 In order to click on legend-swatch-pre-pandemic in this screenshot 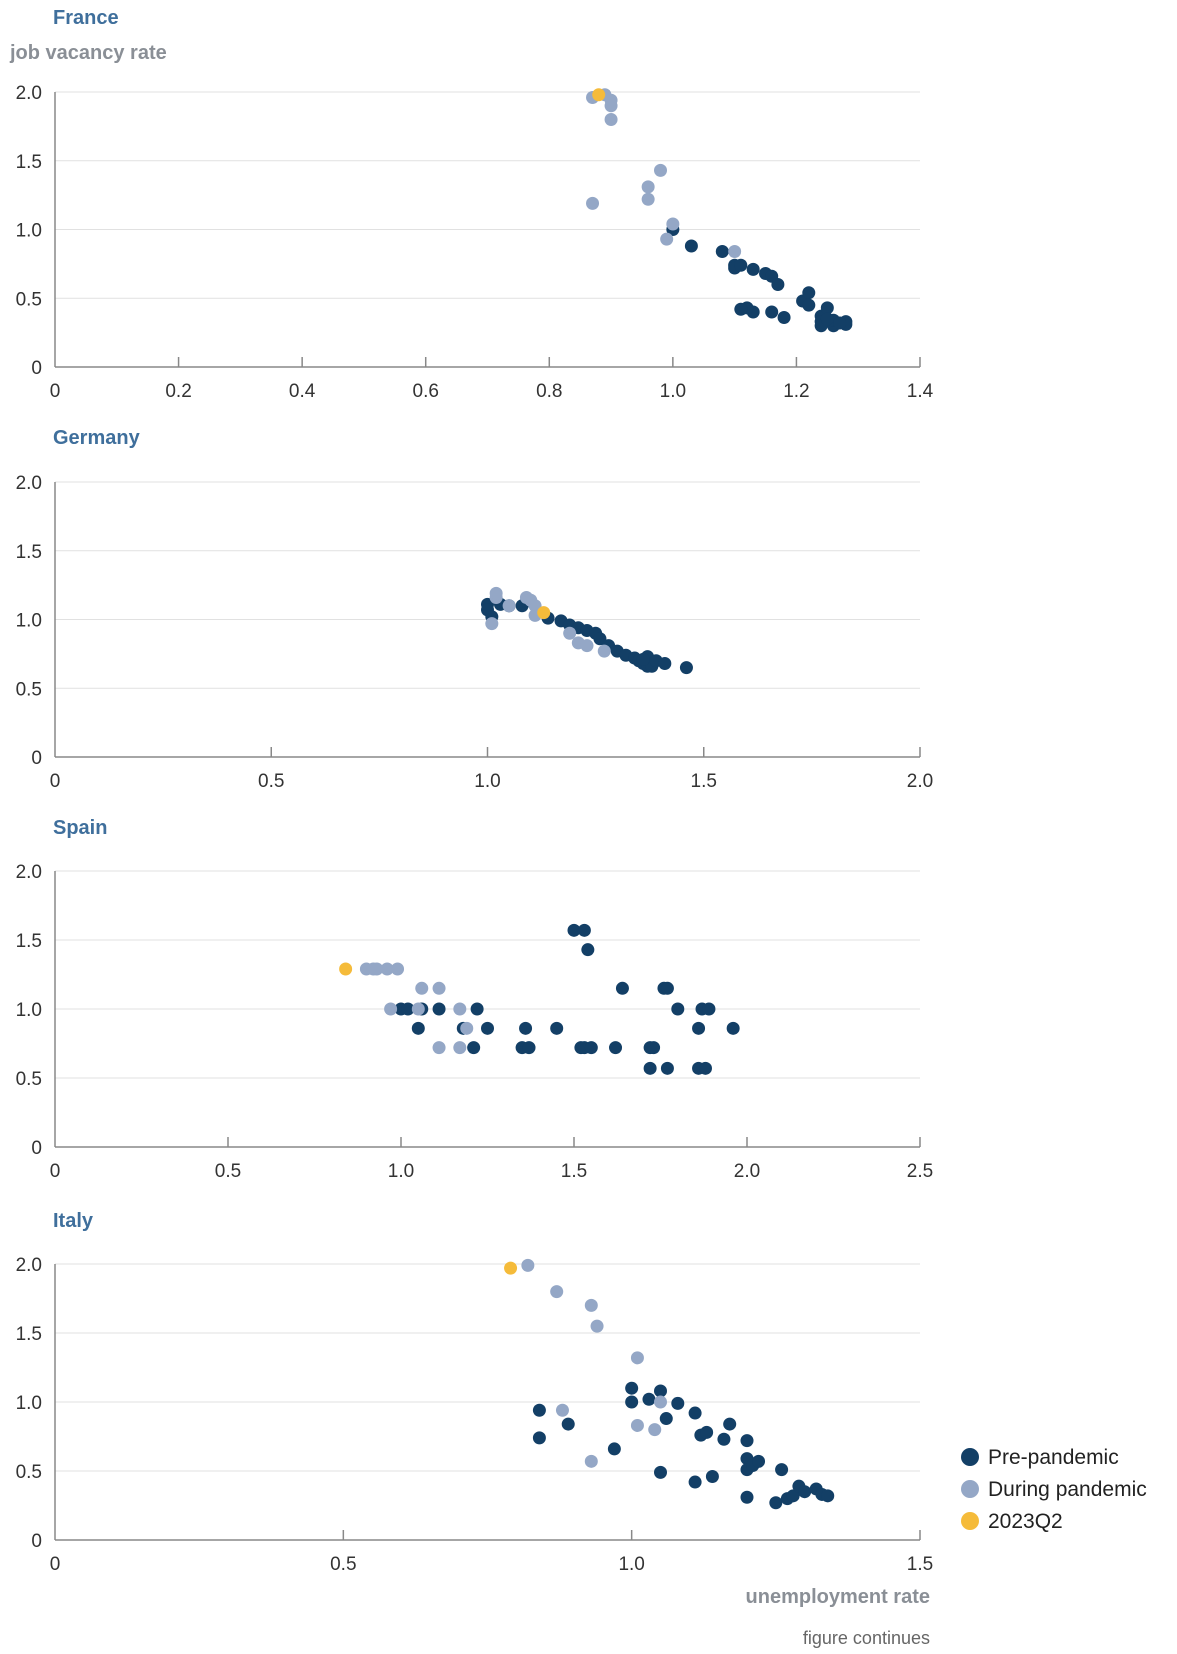, I will do `click(970, 1457)`.